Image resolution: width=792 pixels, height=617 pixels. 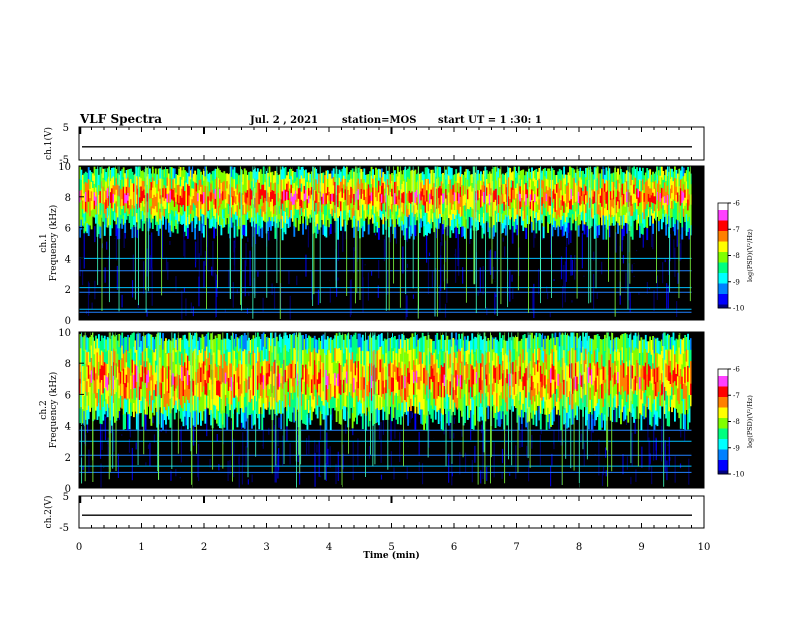 I want to click on y-tick-label: 10, so click(x=64, y=167).